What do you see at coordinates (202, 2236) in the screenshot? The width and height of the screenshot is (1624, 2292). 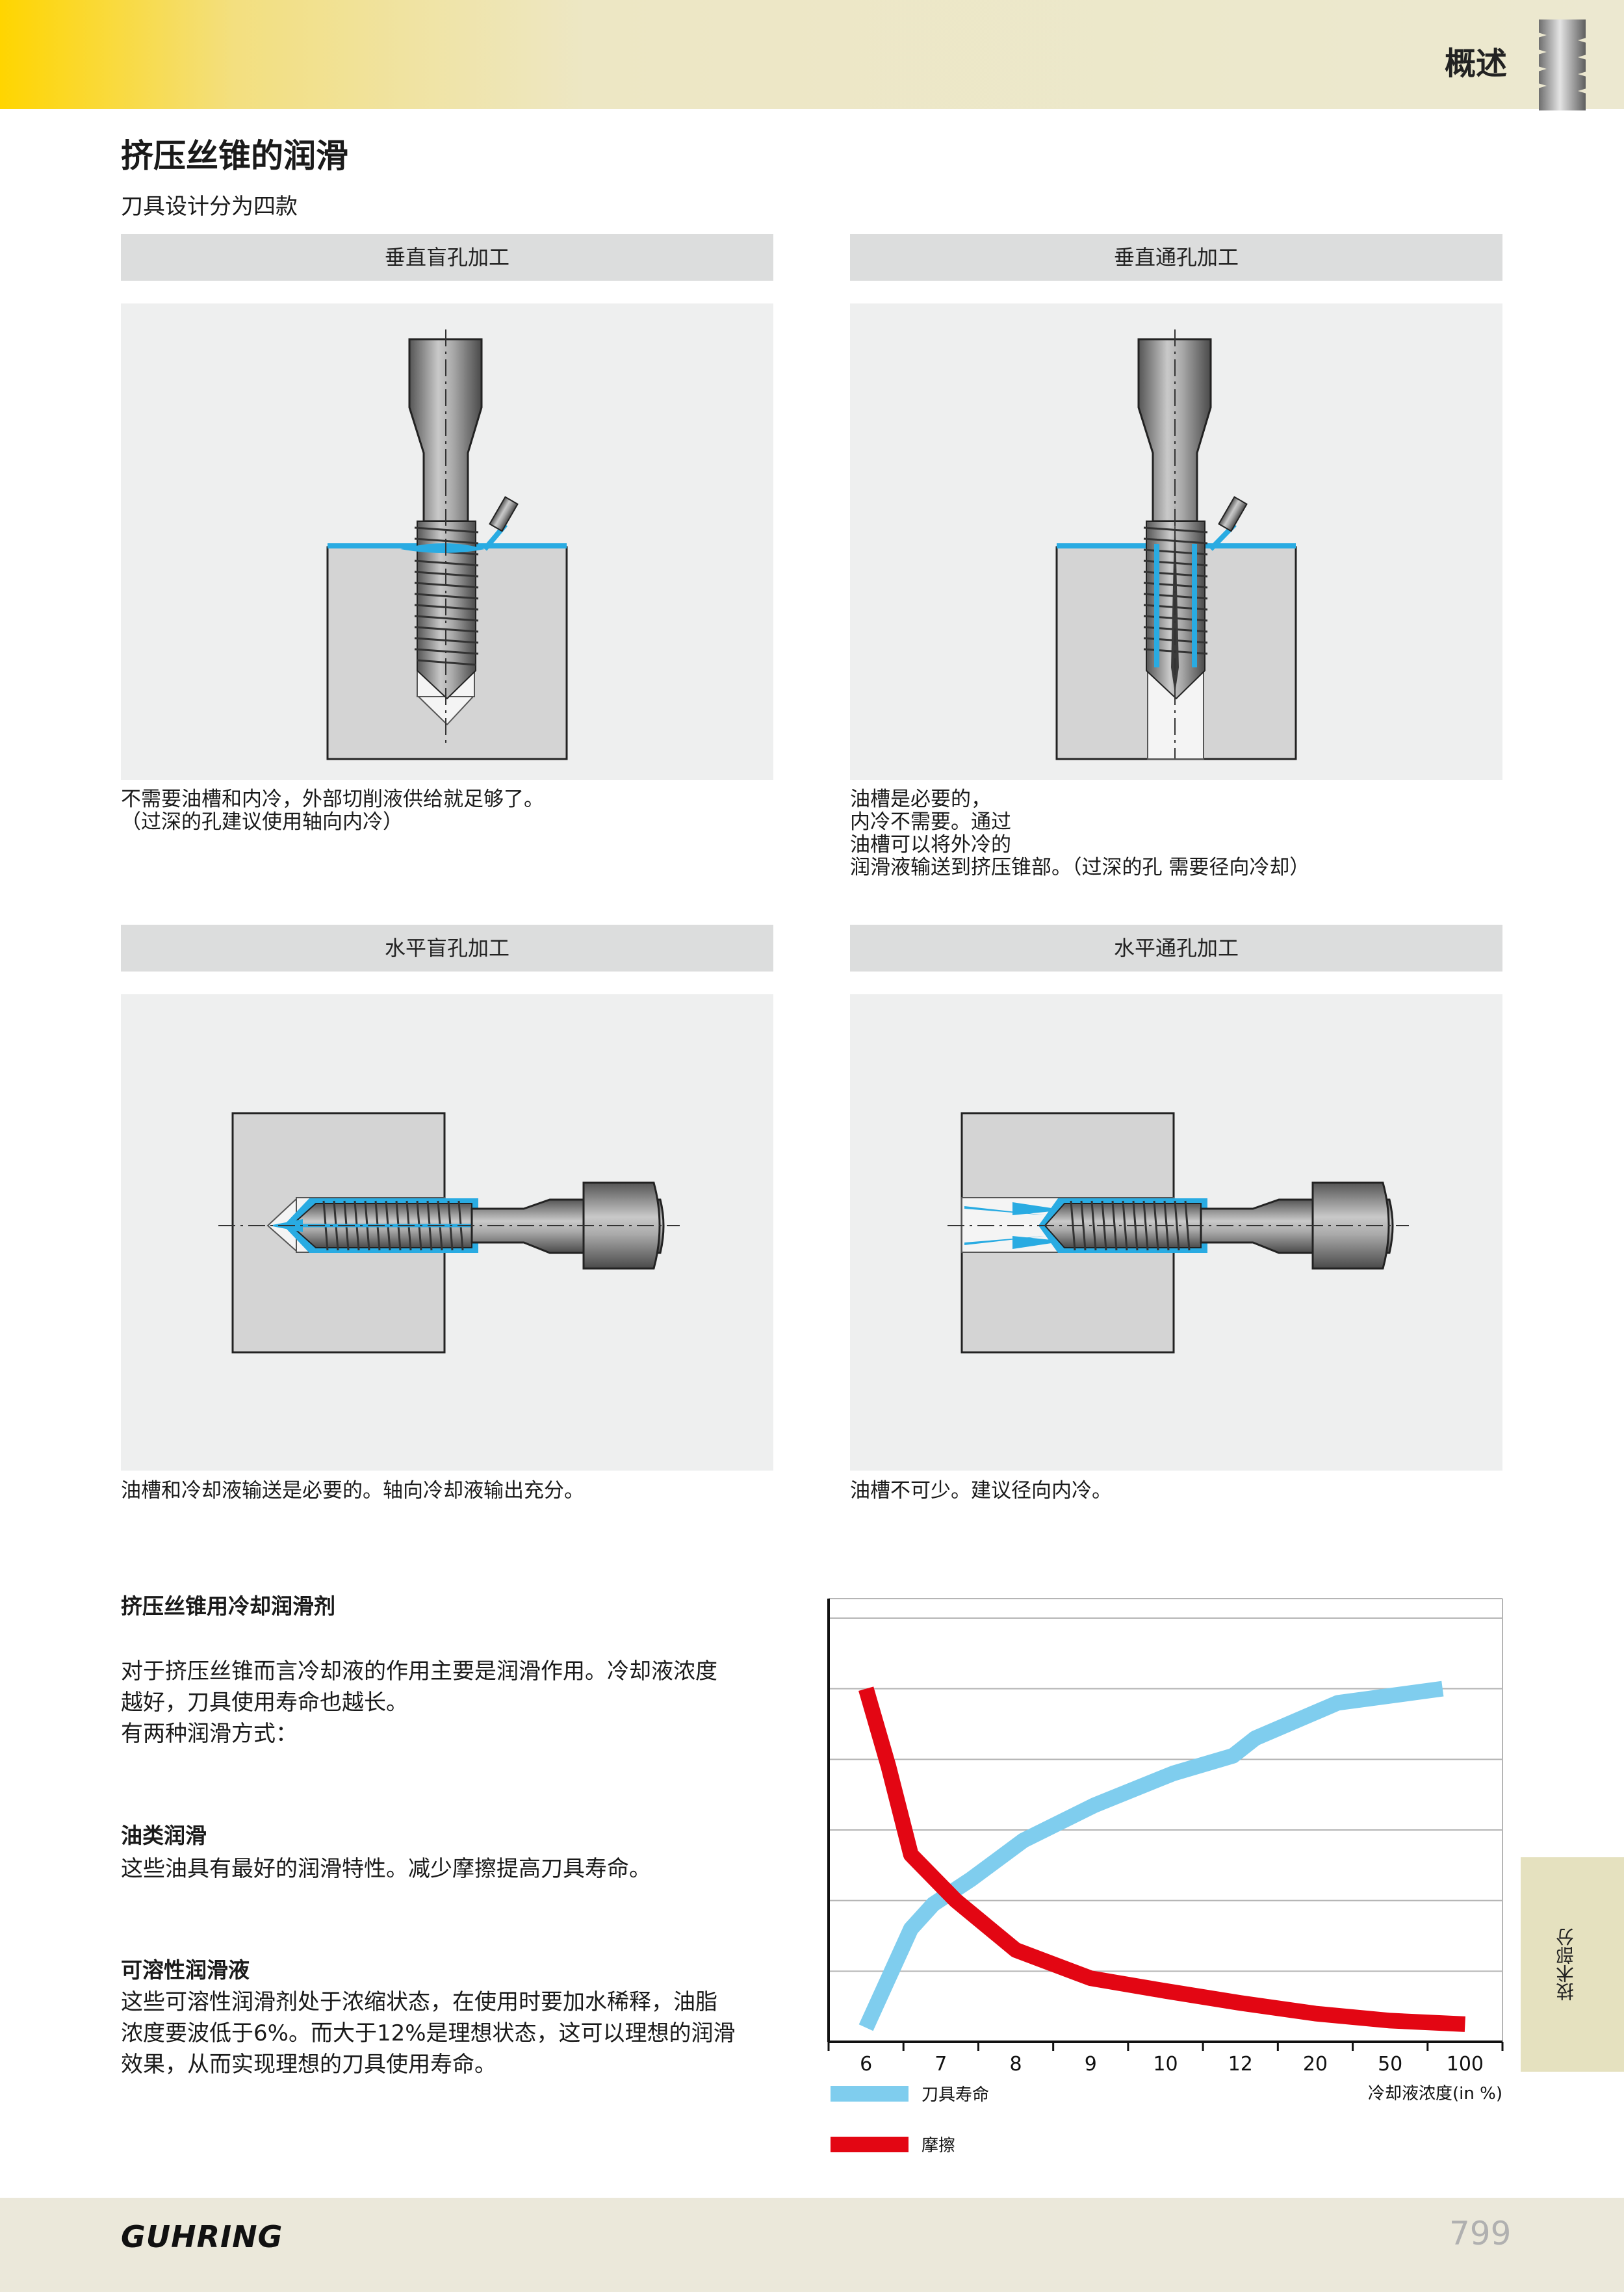 I see `brand-logo: GUHRING` at bounding box center [202, 2236].